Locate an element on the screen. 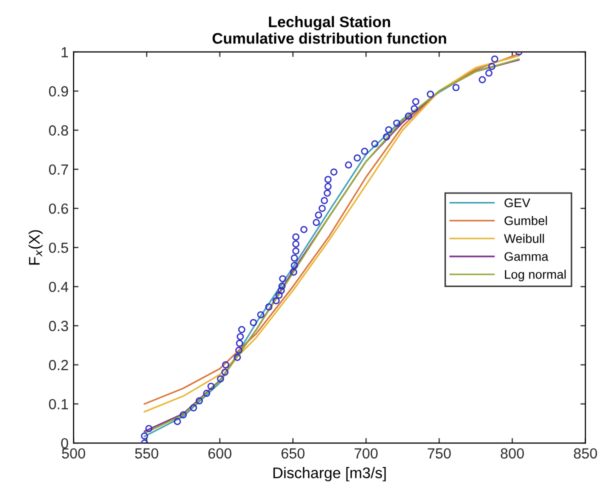  x-tick-label: 800 is located at coordinates (512, 453).